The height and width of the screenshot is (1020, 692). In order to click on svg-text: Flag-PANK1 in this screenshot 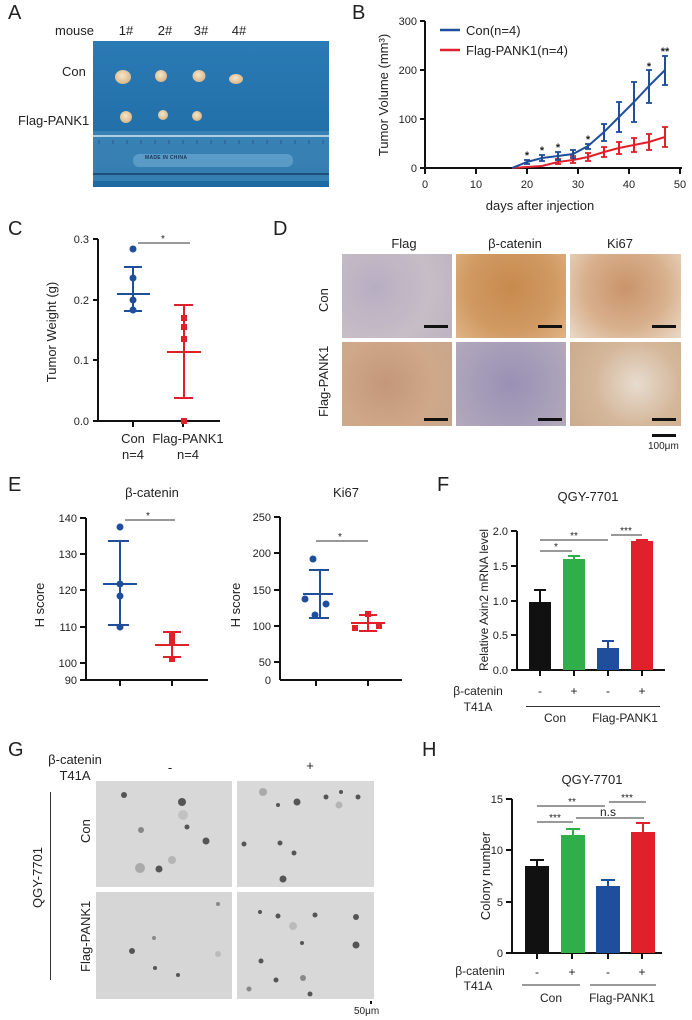, I will do `click(187, 438)`.